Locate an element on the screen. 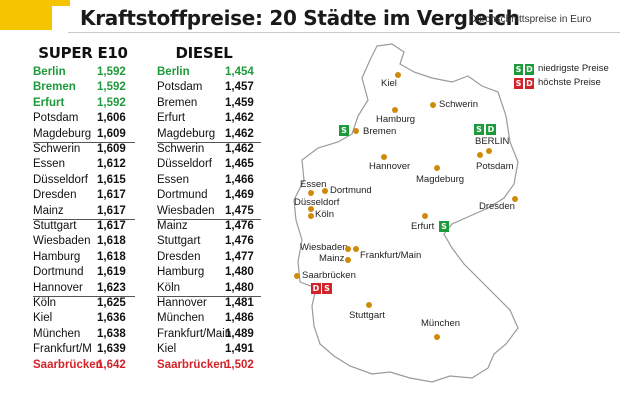 The width and height of the screenshot is (620, 400). row-price: 1,475 is located at coordinates (239, 210).